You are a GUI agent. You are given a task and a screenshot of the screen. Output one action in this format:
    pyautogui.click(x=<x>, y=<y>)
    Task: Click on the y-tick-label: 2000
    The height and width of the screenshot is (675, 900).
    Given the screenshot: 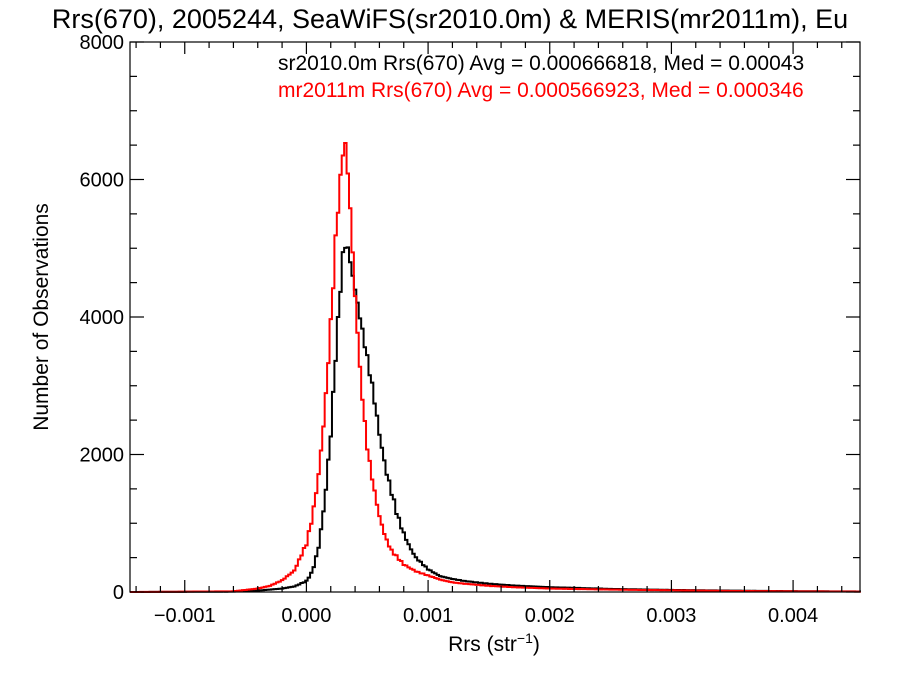 What is the action you would take?
    pyautogui.click(x=102, y=456)
    